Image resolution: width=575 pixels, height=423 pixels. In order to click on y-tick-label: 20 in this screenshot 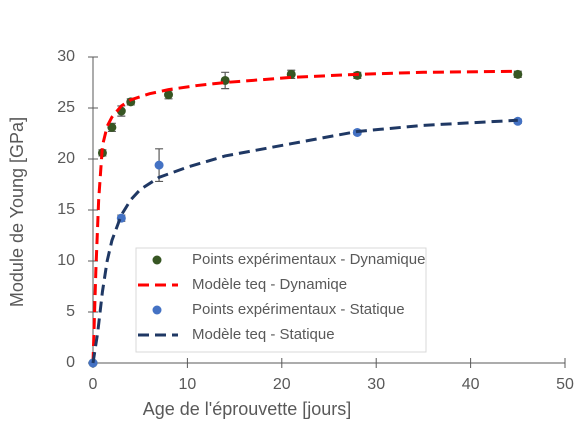, I will do `click(66, 158)`.